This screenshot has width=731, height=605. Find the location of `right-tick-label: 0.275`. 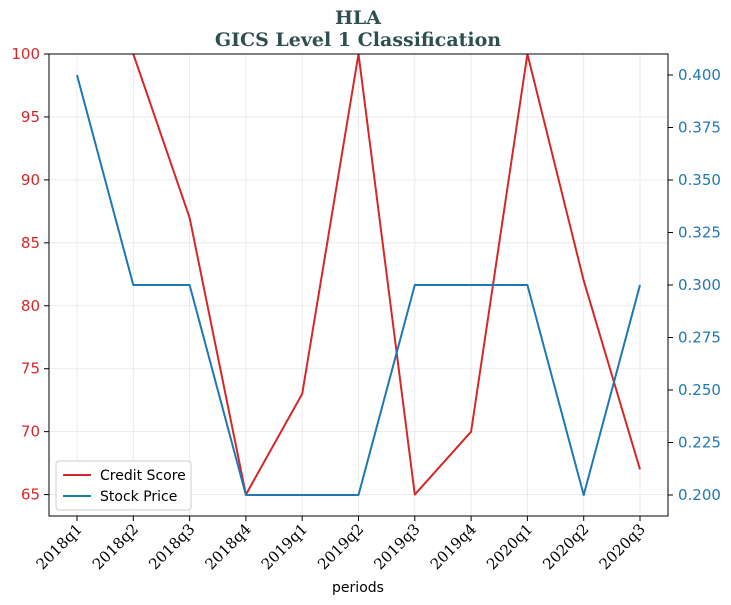

right-tick-label: 0.275 is located at coordinates (699, 338).